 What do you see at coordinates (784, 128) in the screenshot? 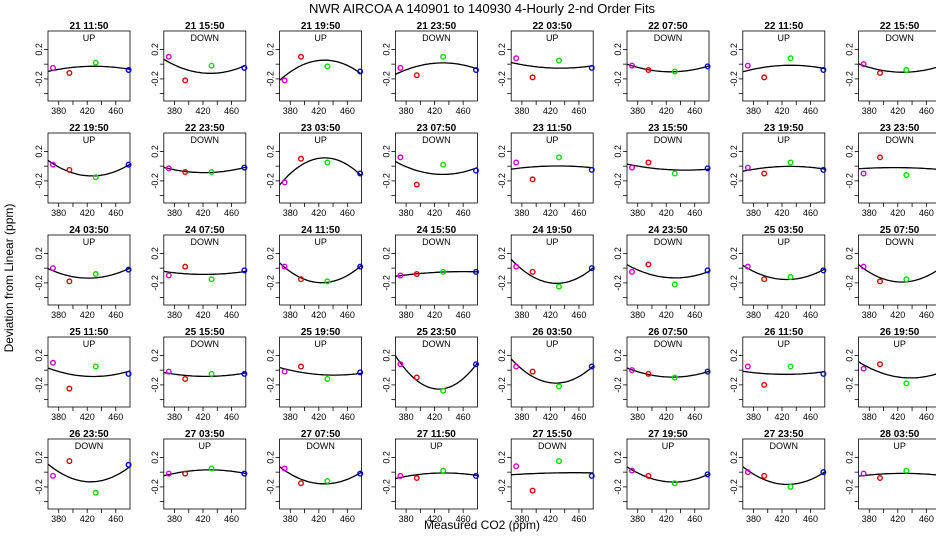
I see `panel-title: 23 19:50` at bounding box center [784, 128].